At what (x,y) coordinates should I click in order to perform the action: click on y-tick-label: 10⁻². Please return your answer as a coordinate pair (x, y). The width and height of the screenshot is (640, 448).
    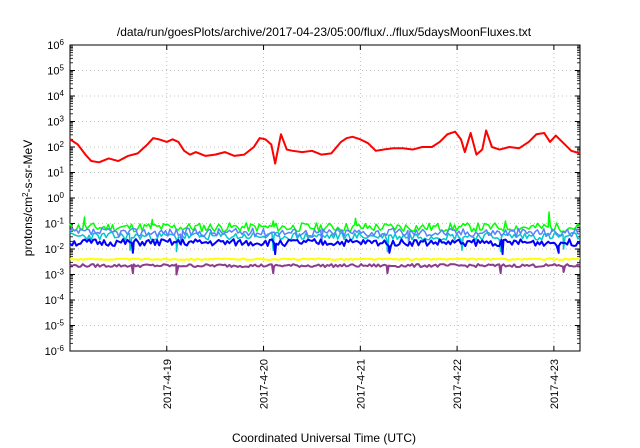
    Looking at the image, I should click on (55, 249).